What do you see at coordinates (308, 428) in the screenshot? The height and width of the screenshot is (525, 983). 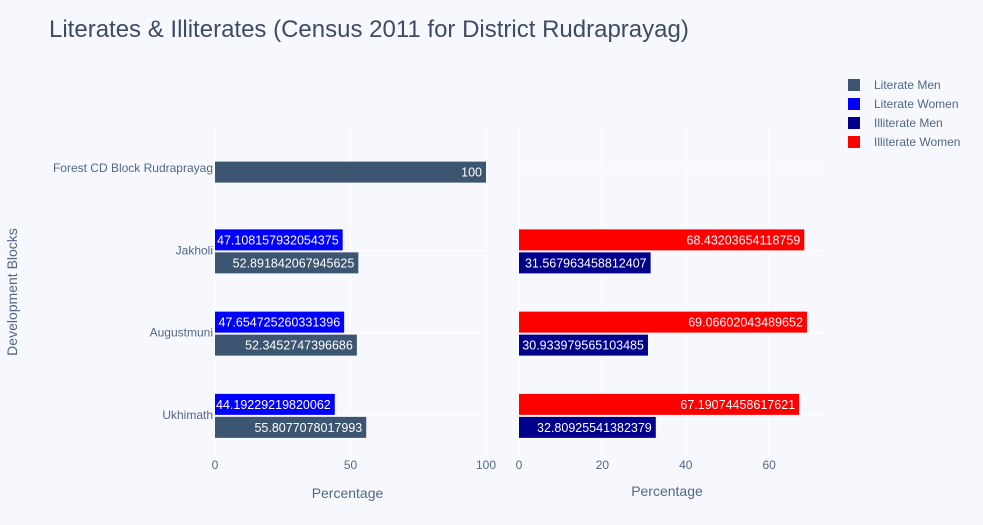 I see `bar-value-label: 55.8077078017993` at bounding box center [308, 428].